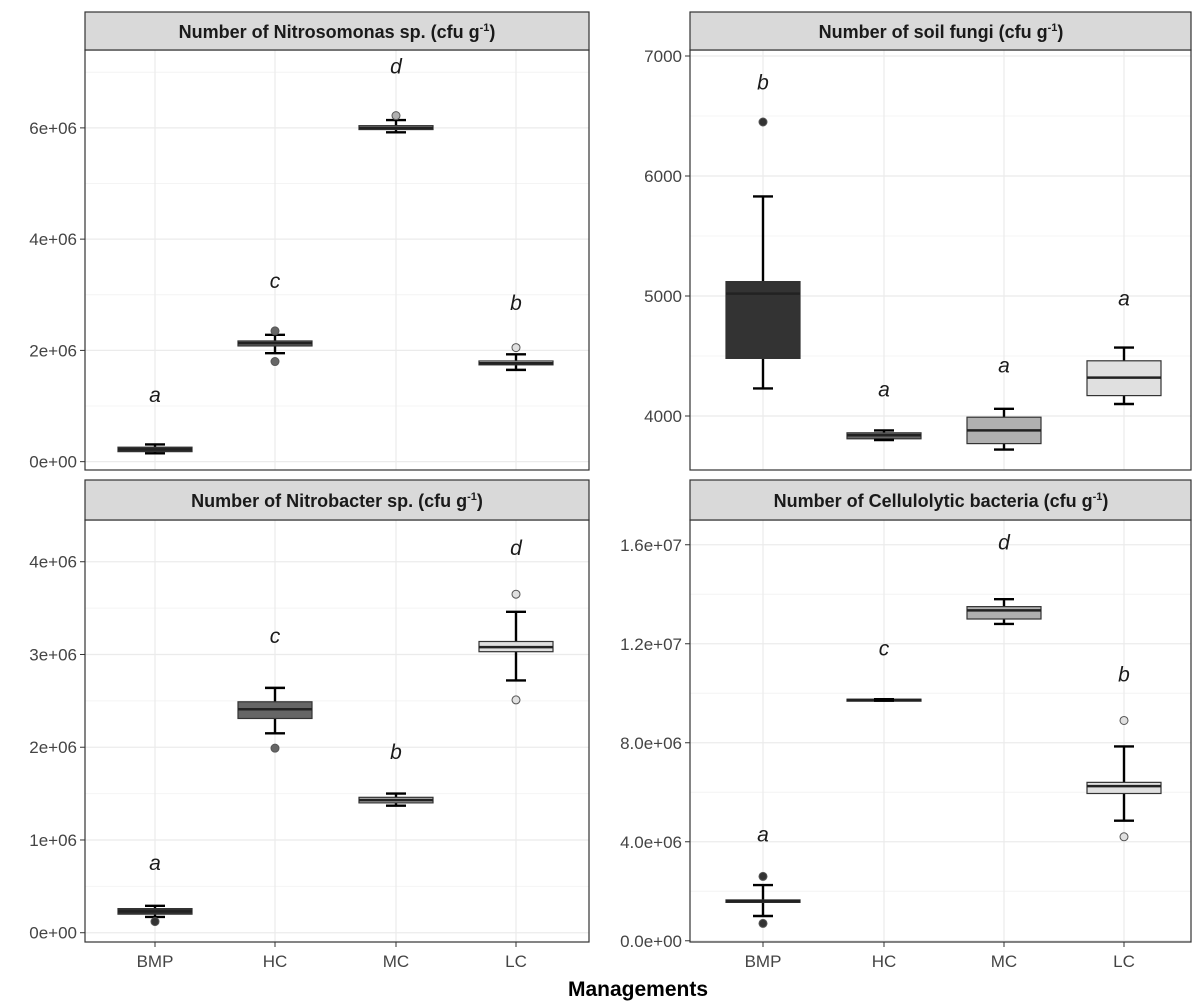 The image size is (1192, 1001). I want to click on y-tick-label: 4.0e+06, so click(651, 842).